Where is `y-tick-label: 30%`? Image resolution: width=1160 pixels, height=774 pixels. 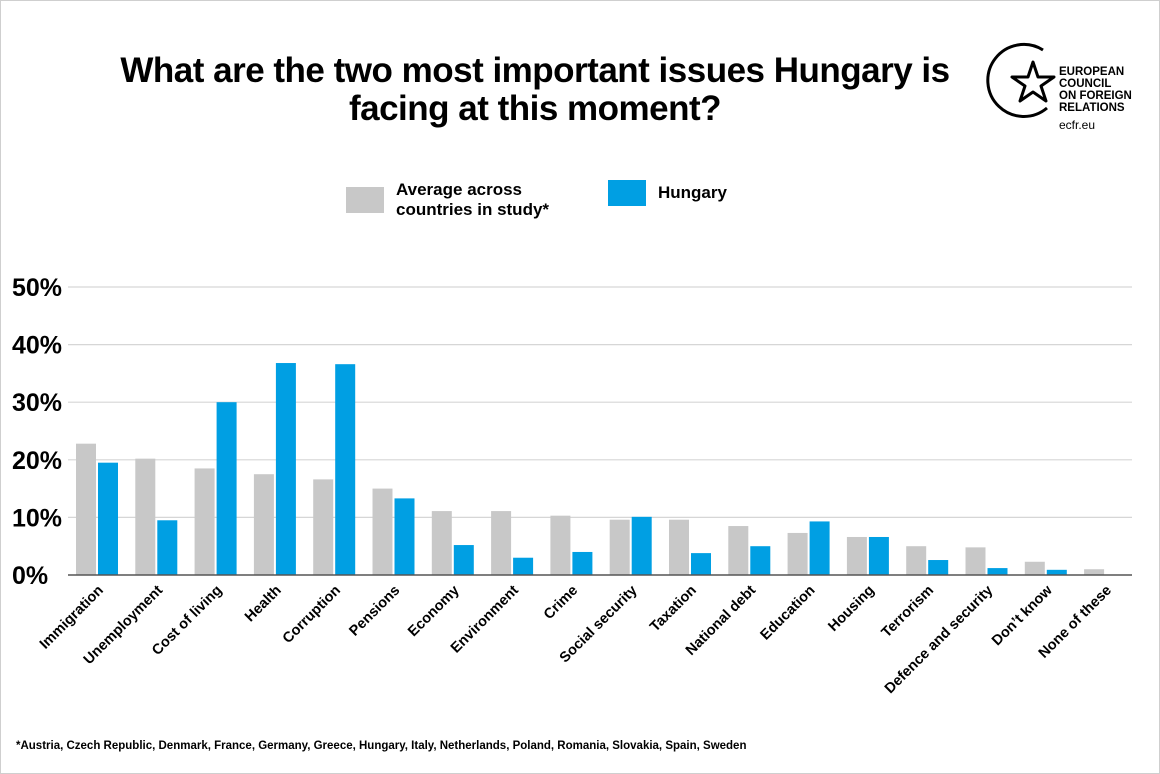 y-tick-label: 30% is located at coordinates (37, 403).